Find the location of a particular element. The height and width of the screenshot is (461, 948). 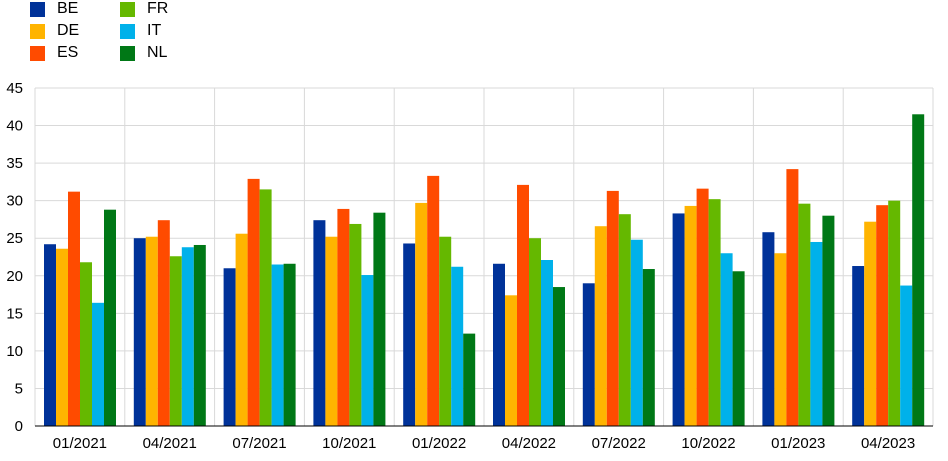

y-tick-label: 35 is located at coordinates (14, 163).